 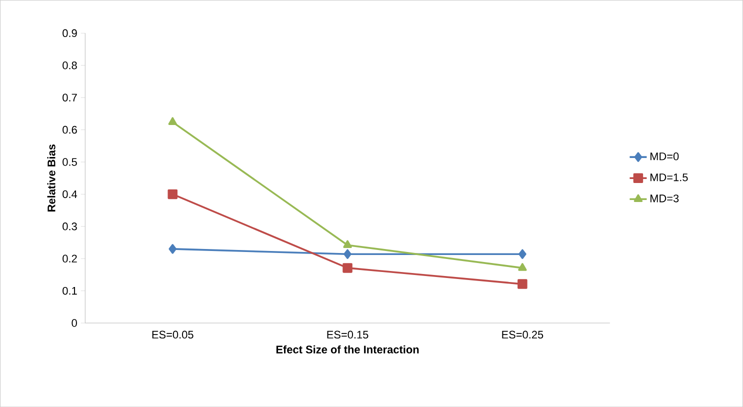 I want to click on y-tick-label: 0, so click(x=74, y=323).